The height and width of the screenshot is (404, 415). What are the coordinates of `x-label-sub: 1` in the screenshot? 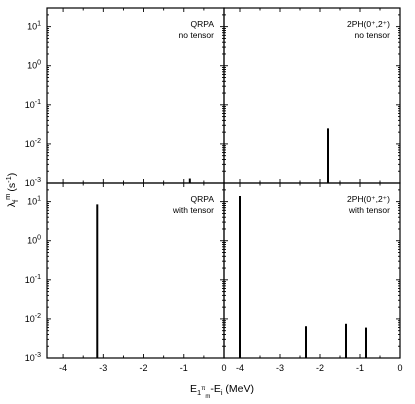 It's located at (199, 392).